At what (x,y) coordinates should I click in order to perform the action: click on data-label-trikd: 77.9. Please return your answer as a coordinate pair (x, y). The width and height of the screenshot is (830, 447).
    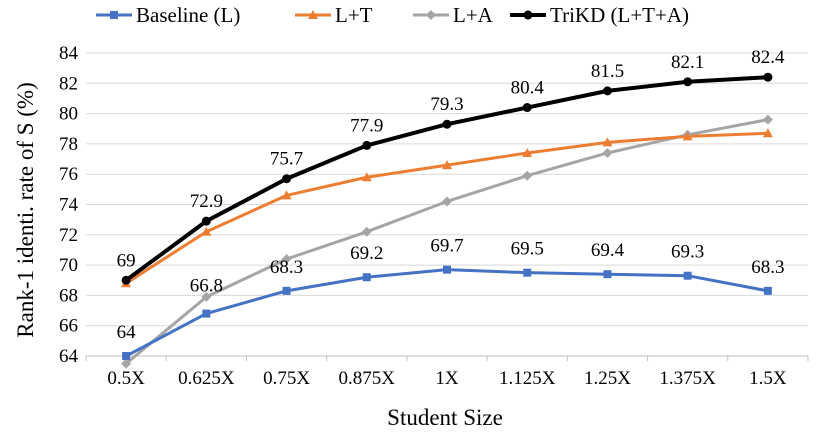
    Looking at the image, I should click on (366, 125).